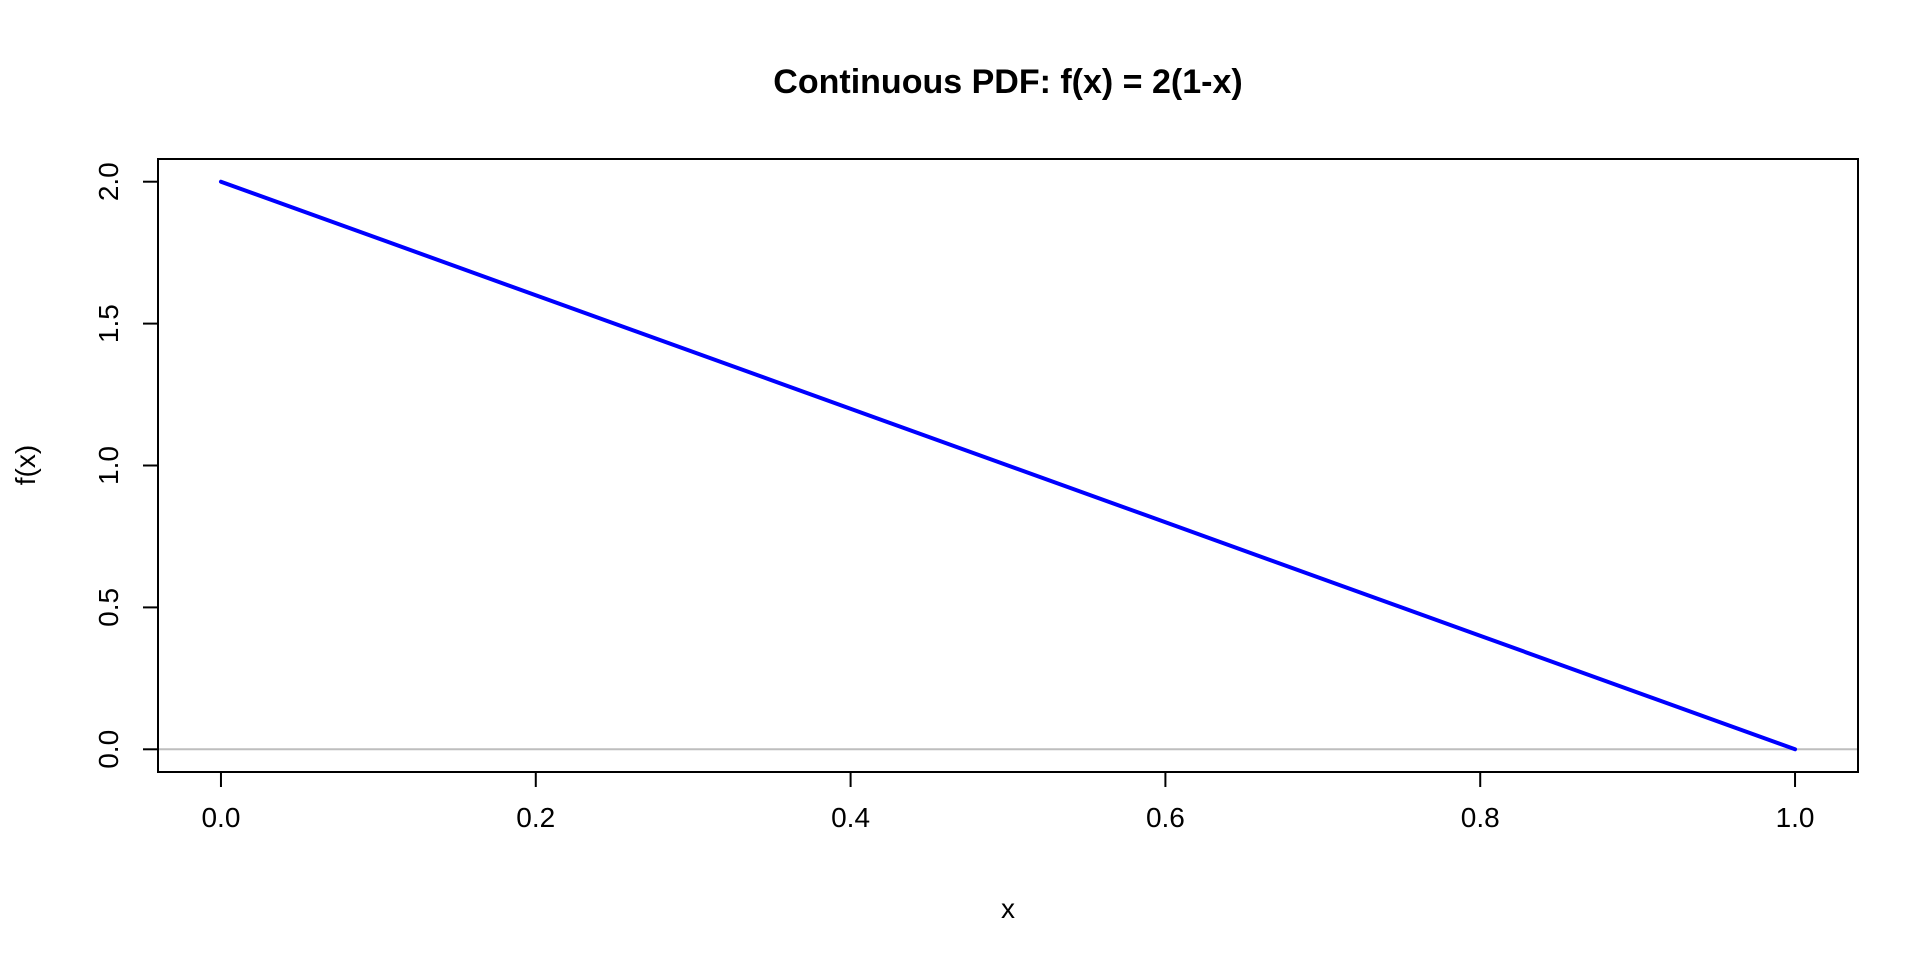 The width and height of the screenshot is (1920, 960). I want to click on y-tick-label: 0.5, so click(108, 607).